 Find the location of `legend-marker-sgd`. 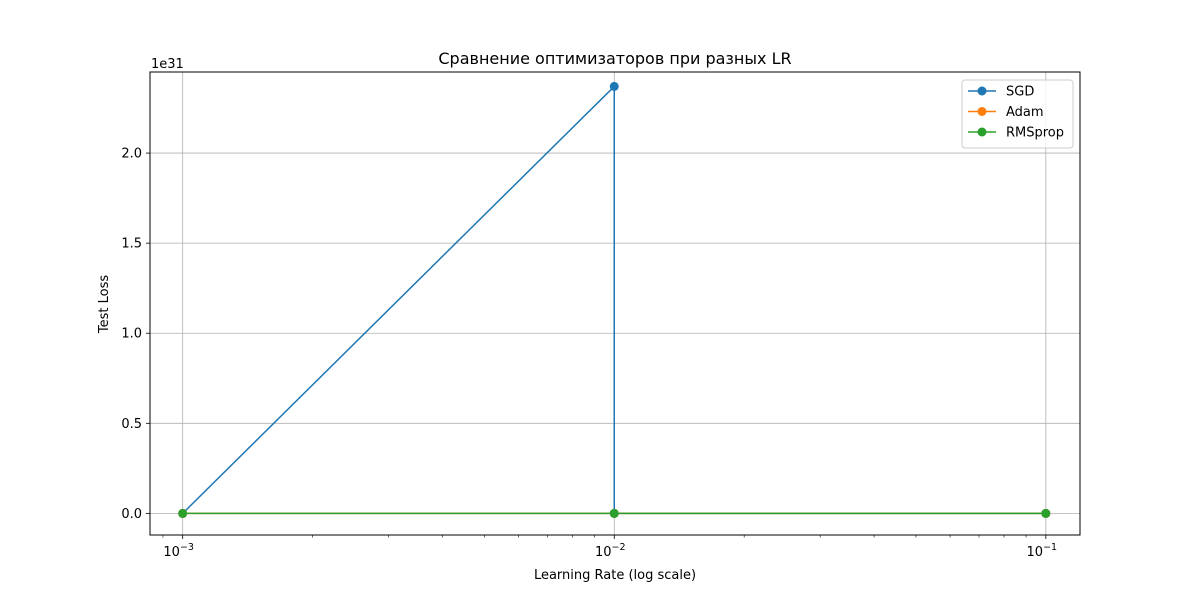

legend-marker-sgd is located at coordinates (982, 91).